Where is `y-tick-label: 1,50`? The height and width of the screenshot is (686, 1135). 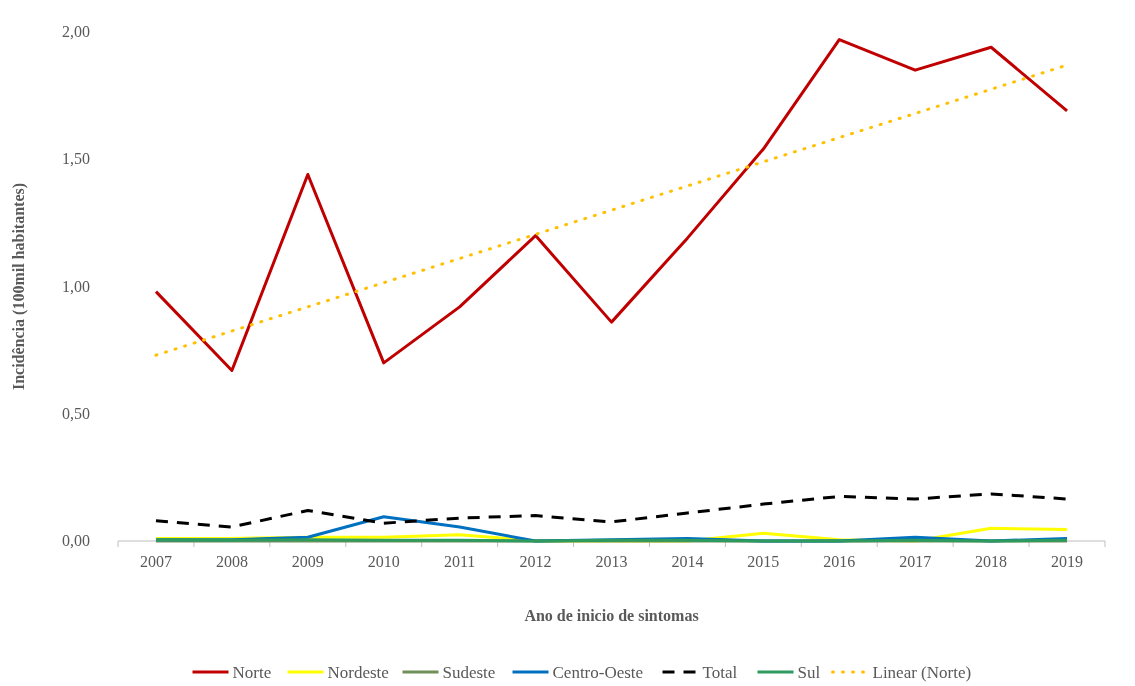
y-tick-label: 1,50 is located at coordinates (76, 159).